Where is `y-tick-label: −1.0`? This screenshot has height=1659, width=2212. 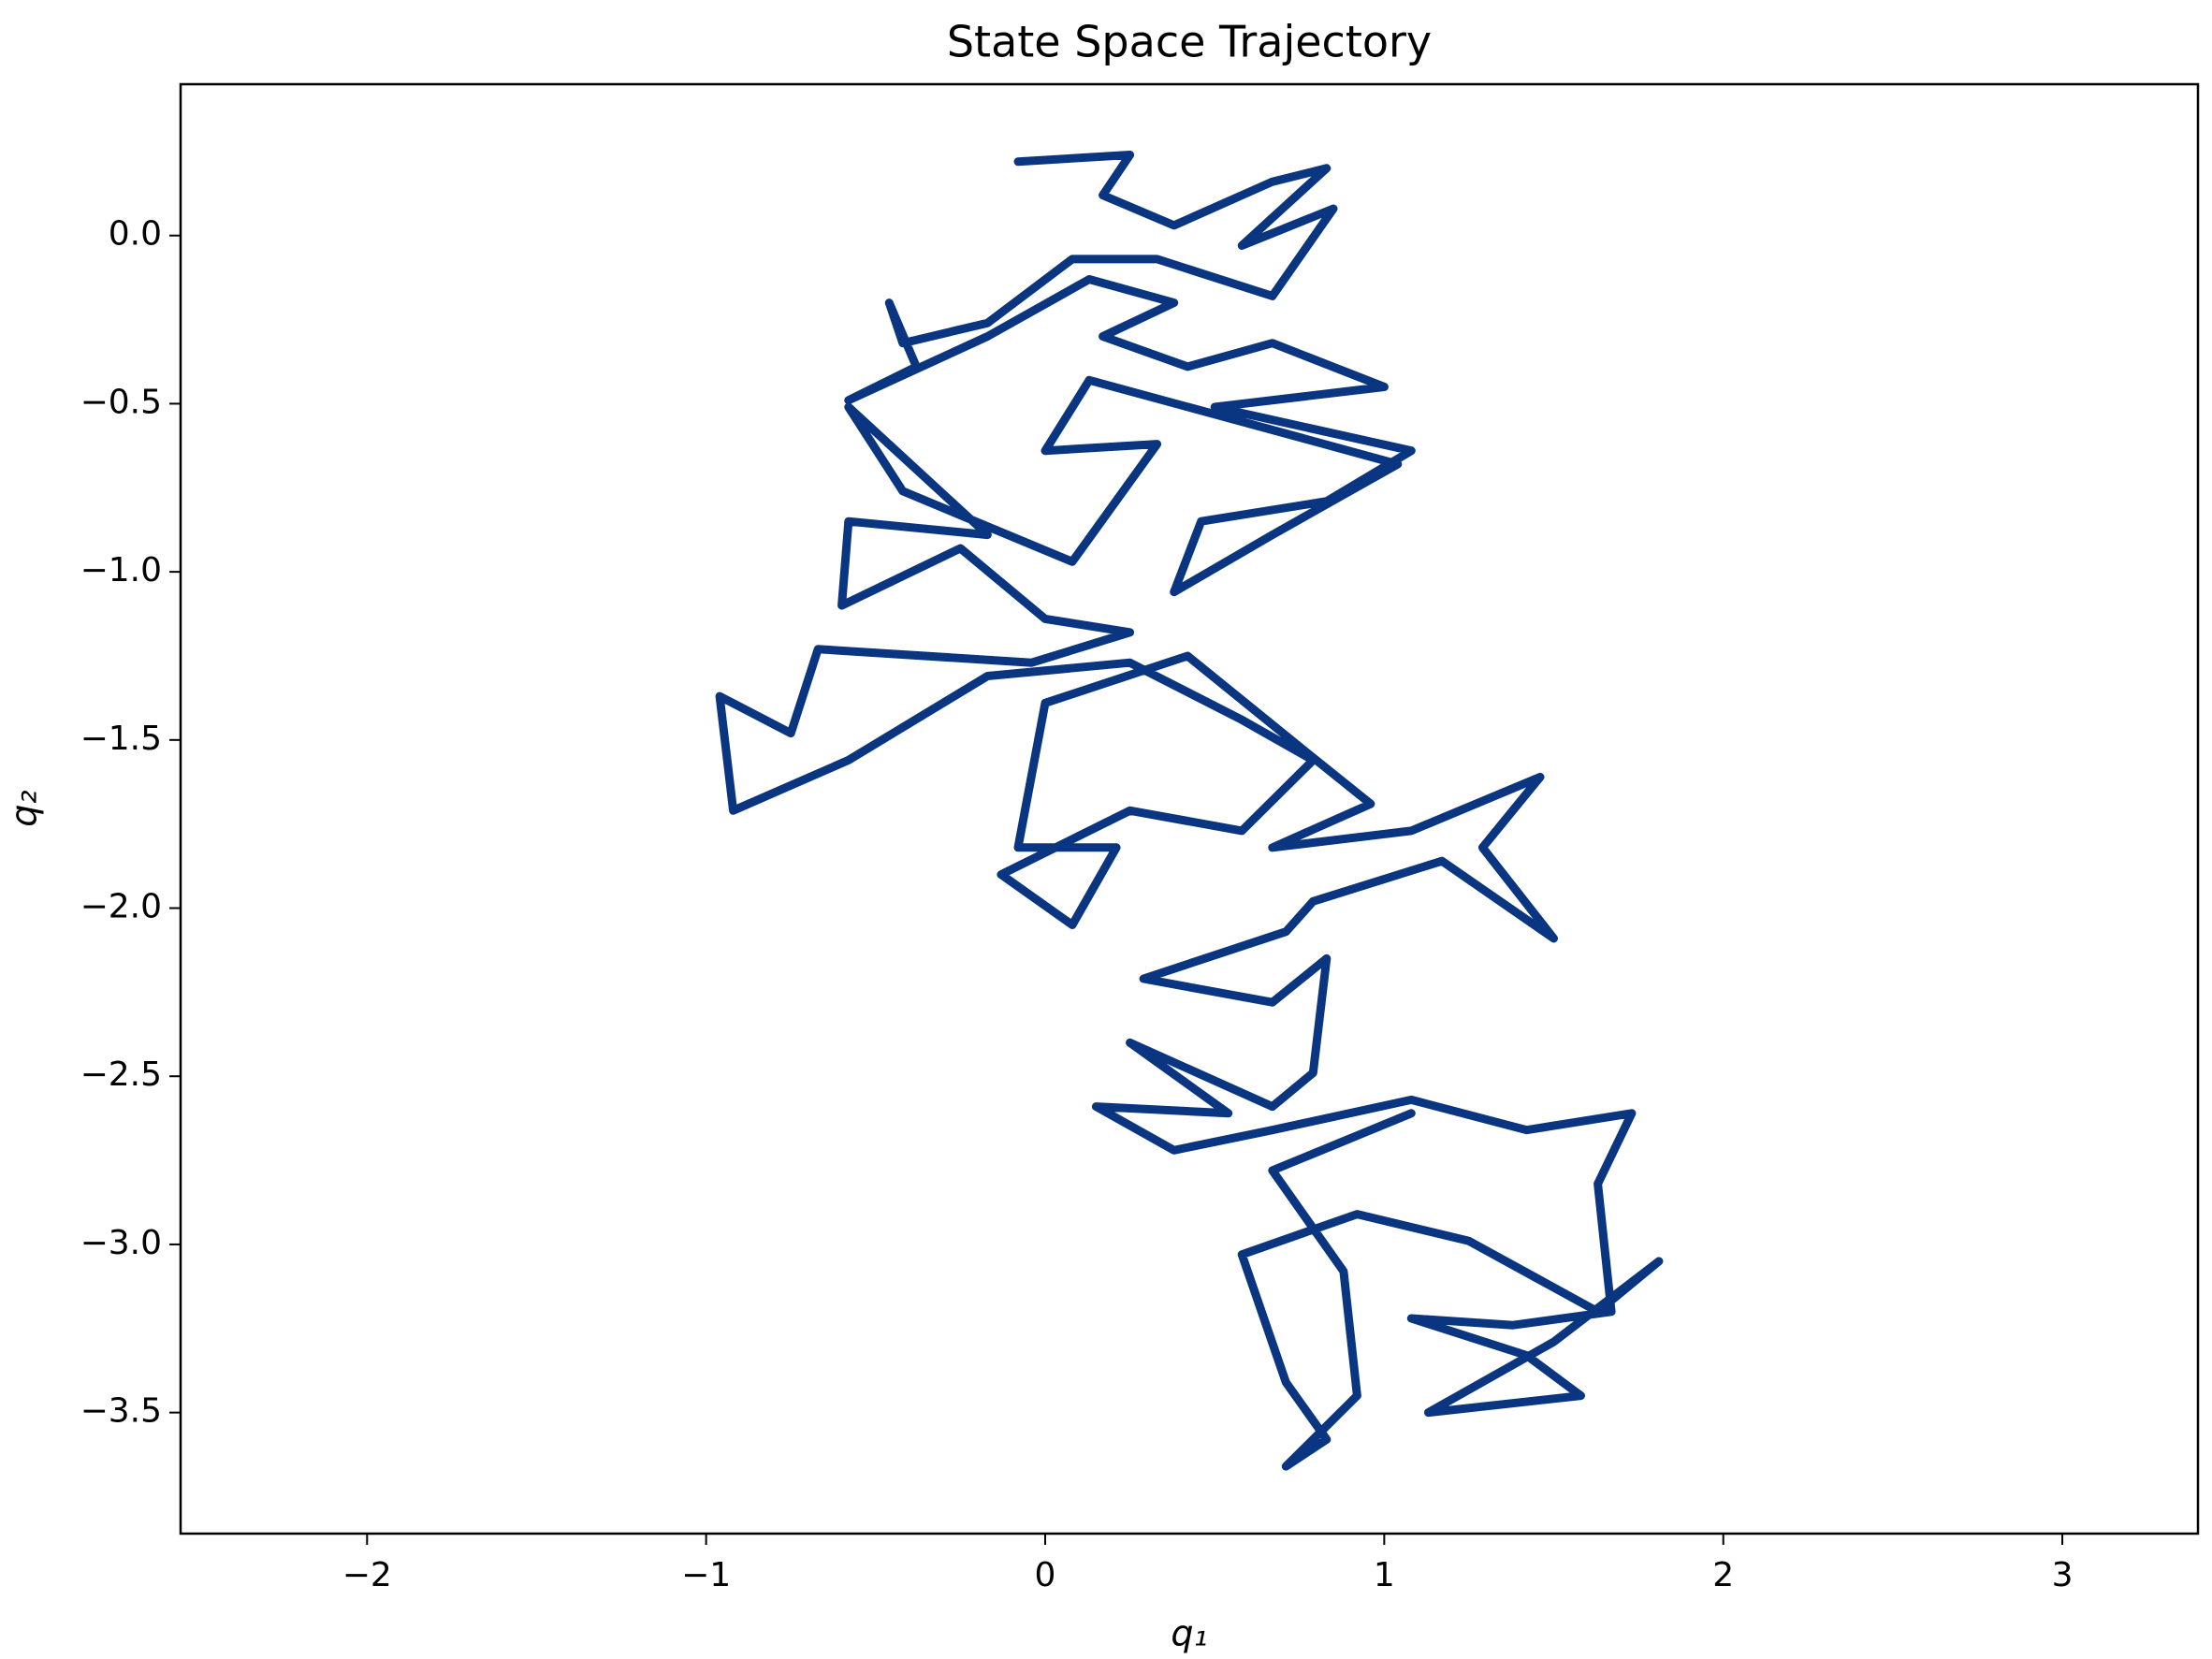
y-tick-label: −1.0 is located at coordinates (121, 570).